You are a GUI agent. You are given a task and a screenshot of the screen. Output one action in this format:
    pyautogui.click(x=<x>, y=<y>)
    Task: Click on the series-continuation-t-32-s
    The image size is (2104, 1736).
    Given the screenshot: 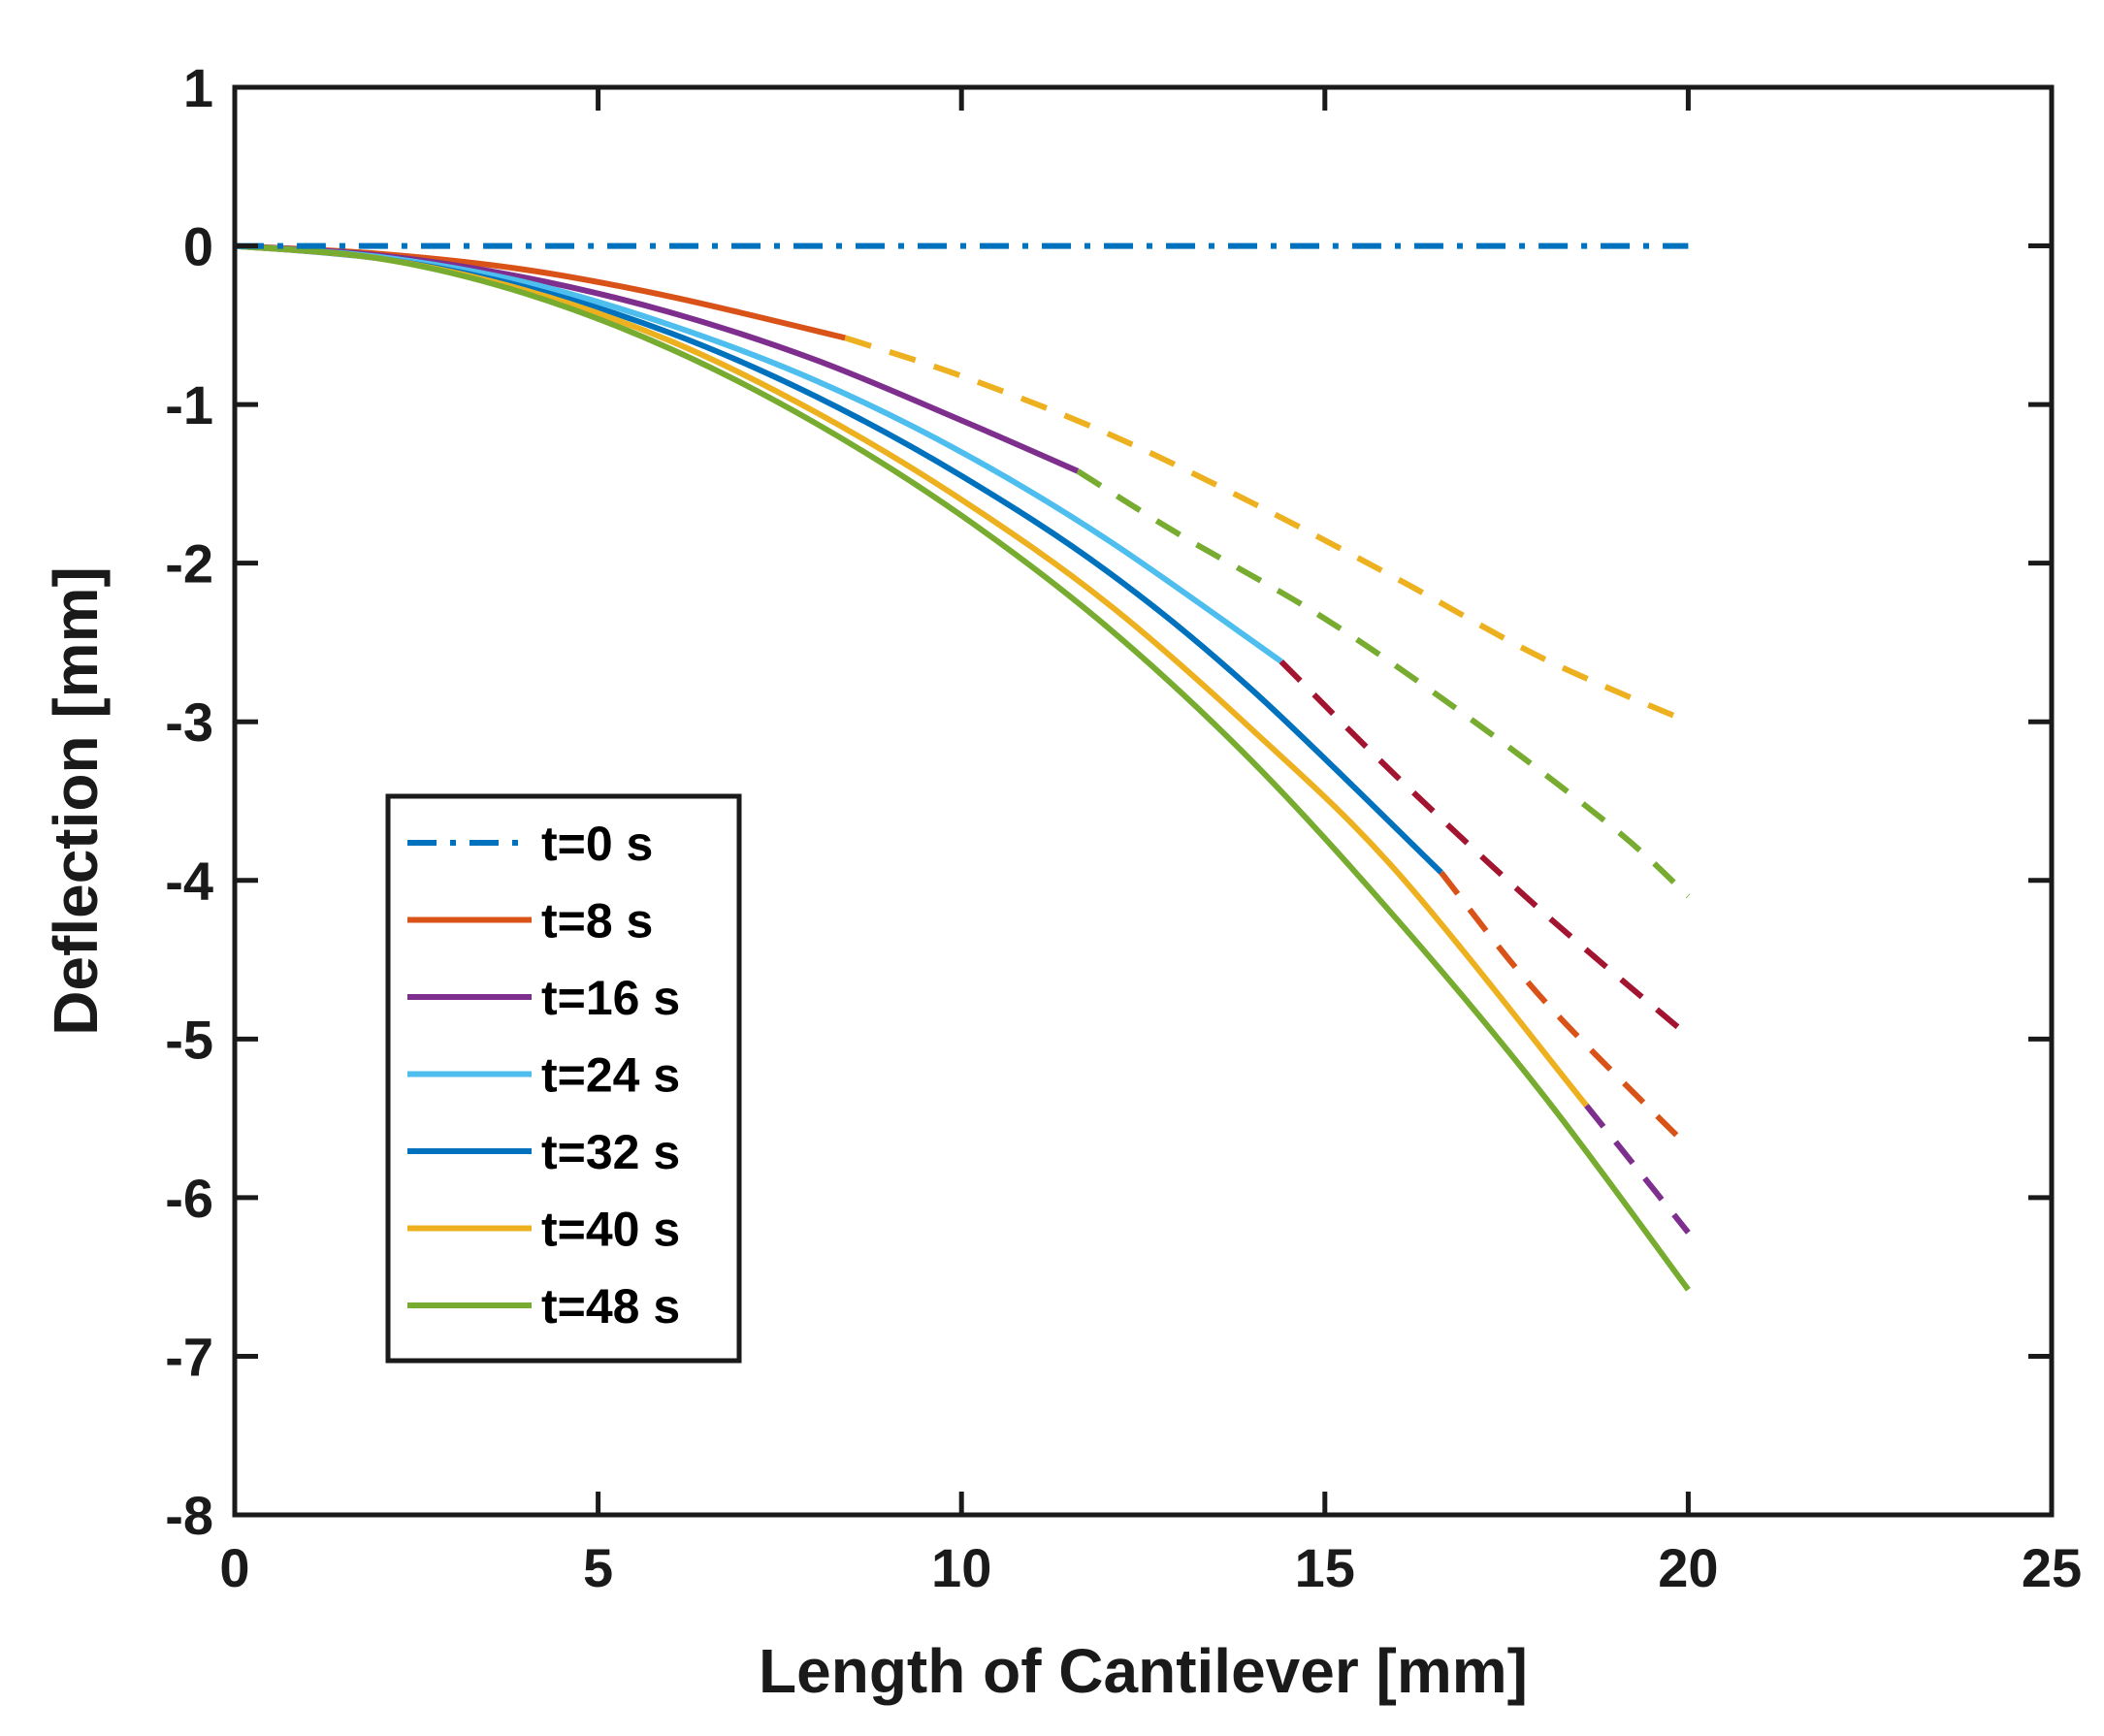 What is the action you would take?
    pyautogui.click(x=1565, y=1010)
    